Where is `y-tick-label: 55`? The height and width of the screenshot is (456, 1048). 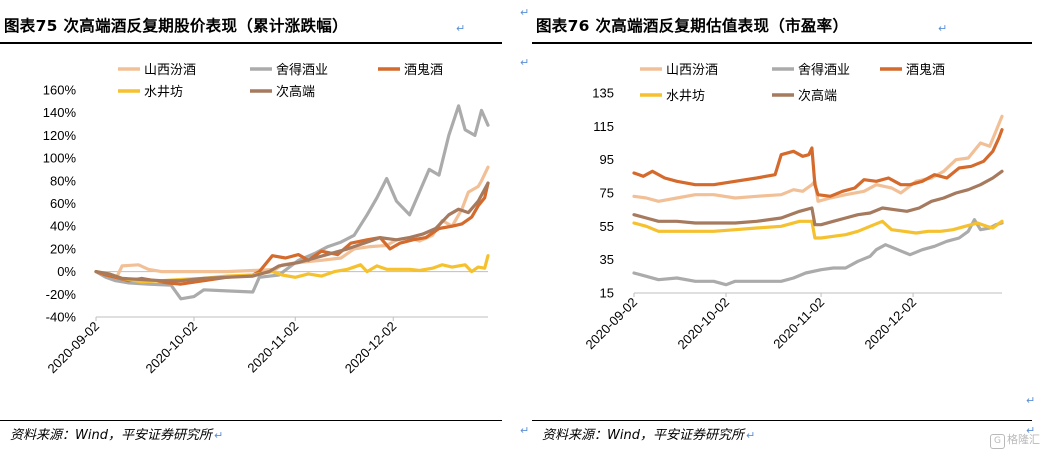 y-tick-label: 55 is located at coordinates (607, 226).